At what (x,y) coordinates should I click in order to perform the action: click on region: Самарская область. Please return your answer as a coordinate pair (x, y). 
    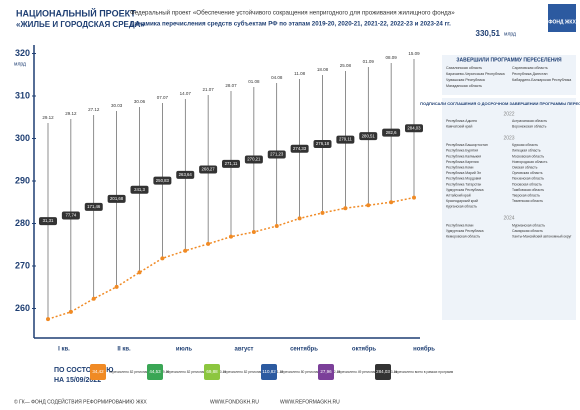
    Looking at the image, I should click on (527, 231).